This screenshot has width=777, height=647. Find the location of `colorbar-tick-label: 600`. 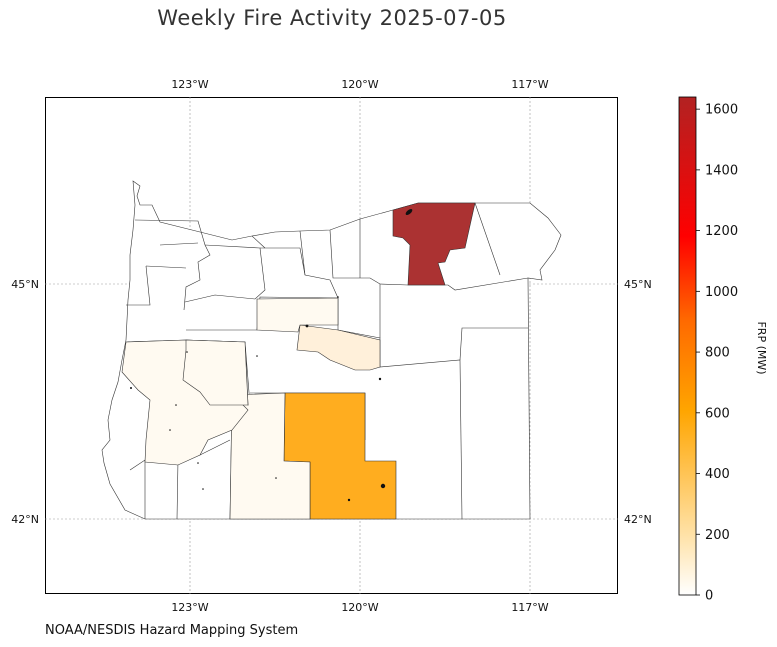

colorbar-tick-label: 600 is located at coordinates (717, 413).